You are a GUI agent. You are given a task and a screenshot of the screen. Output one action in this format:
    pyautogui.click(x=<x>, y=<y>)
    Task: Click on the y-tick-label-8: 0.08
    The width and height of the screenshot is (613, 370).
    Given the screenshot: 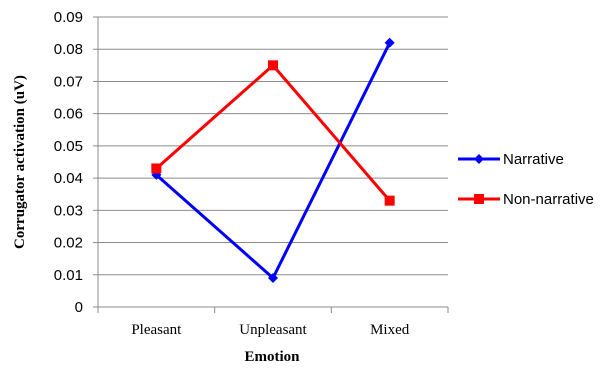 What is the action you would take?
    pyautogui.click(x=68, y=49)
    